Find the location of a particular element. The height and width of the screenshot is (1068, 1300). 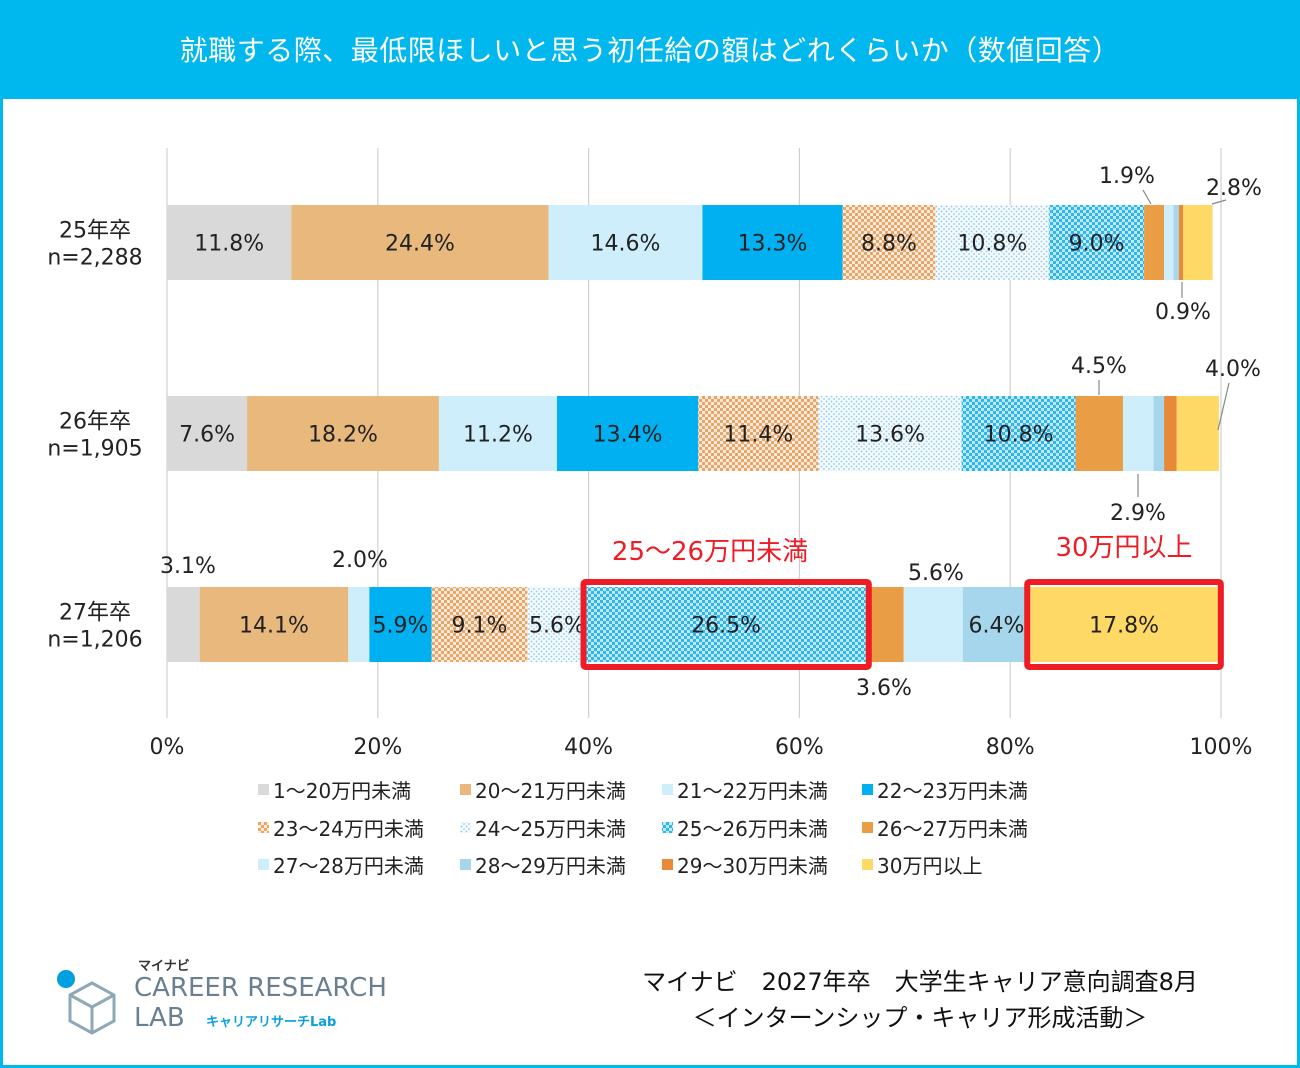

title-banner: 就職する際、最低限ほしいと思う初任給の額はどれくらいか（数値回答） is located at coordinates (650, 51).